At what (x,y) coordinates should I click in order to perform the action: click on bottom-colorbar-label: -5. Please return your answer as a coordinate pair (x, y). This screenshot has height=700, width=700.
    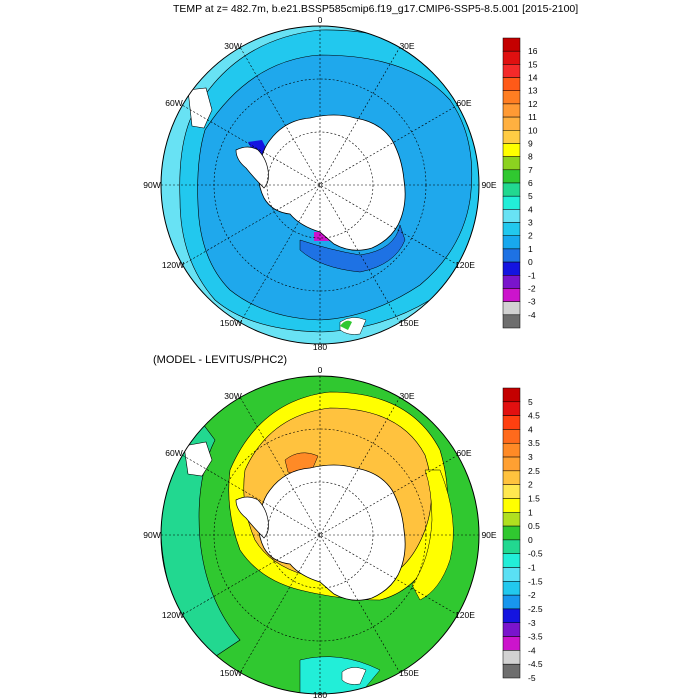
    Looking at the image, I should click on (532, 678).